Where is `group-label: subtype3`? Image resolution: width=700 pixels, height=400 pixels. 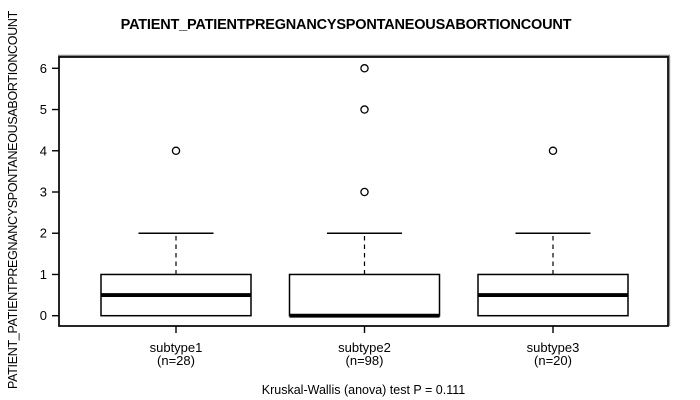
group-label: subtype3 is located at coordinates (553, 347).